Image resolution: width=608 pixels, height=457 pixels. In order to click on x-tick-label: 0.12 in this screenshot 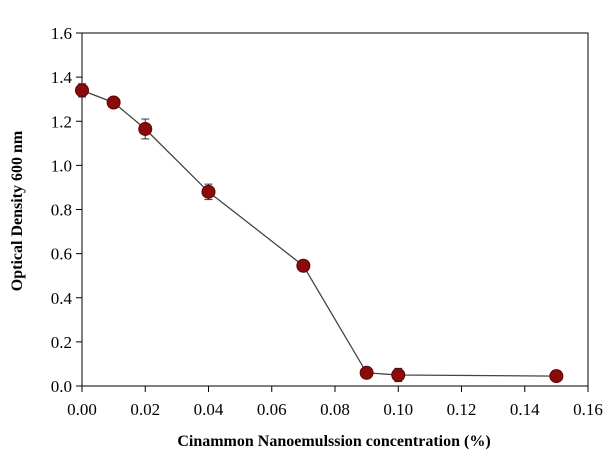, I will do `click(462, 409)`.